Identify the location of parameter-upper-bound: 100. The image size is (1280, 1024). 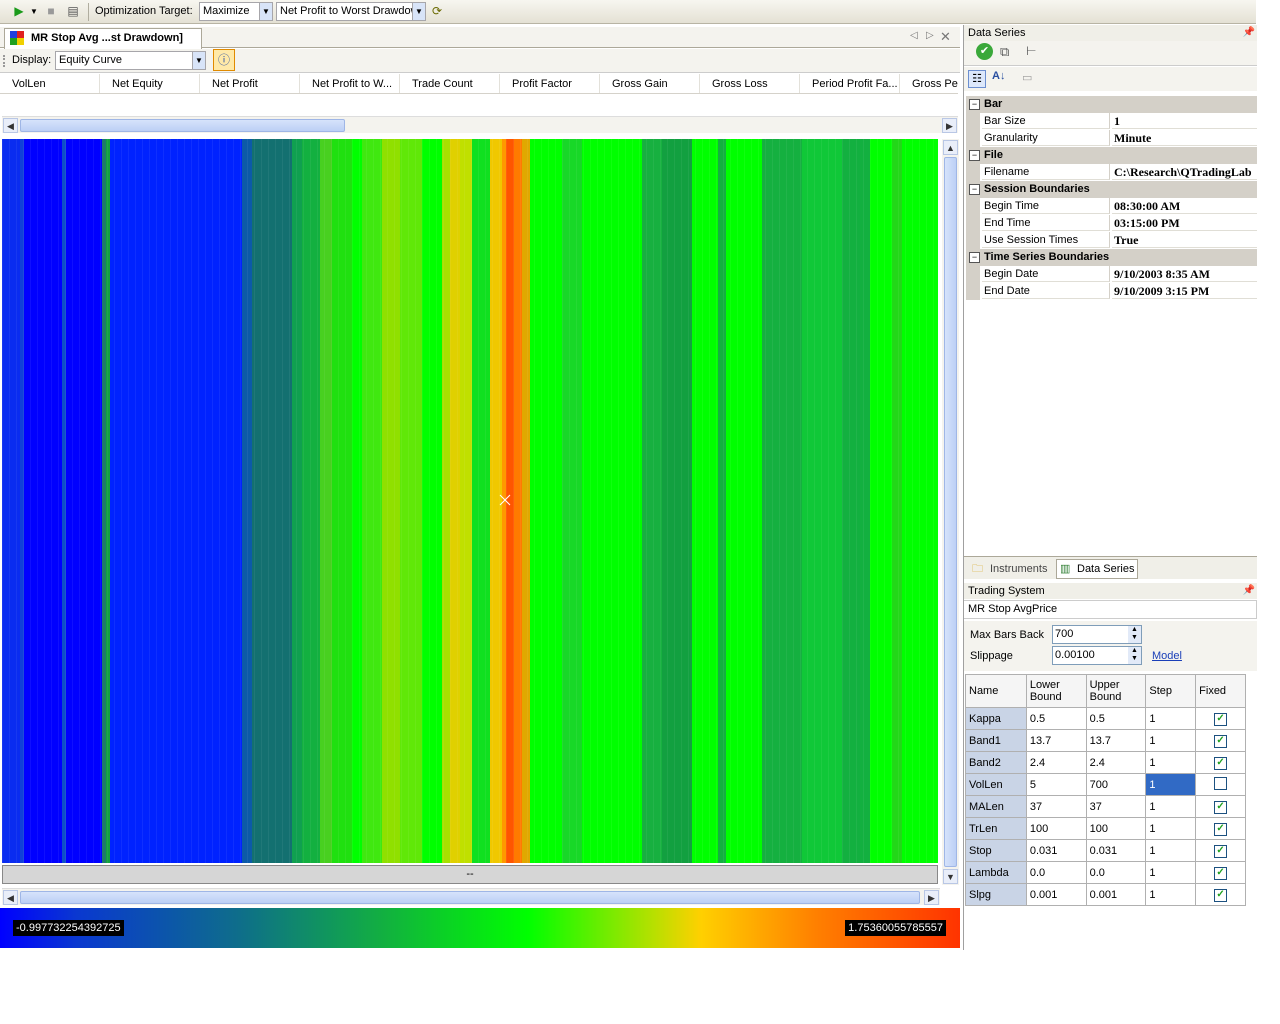
(1116, 828).